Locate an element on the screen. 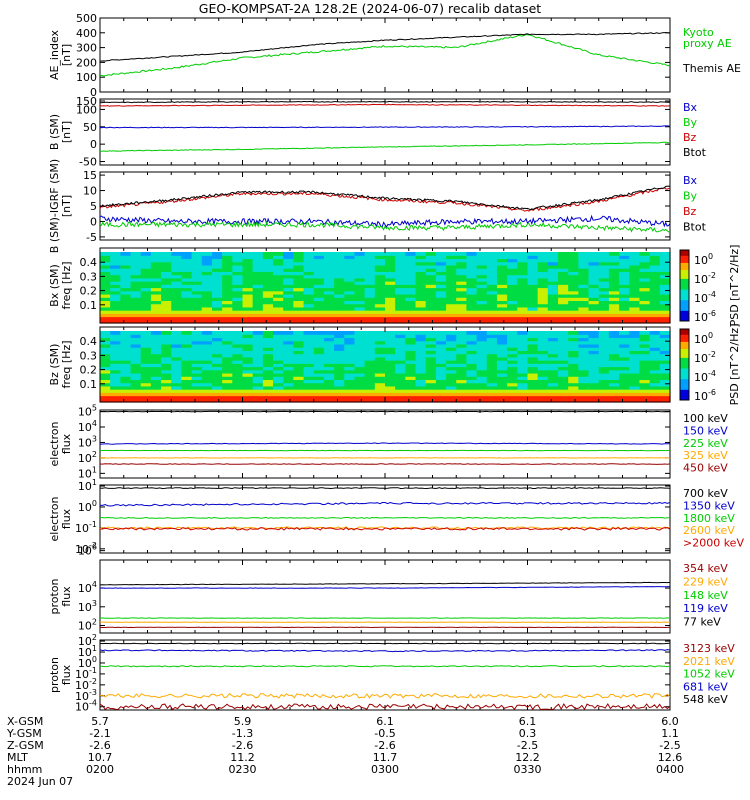 The height and width of the screenshot is (800, 750). y-tick-label: 104 is located at coordinates (87, 426).